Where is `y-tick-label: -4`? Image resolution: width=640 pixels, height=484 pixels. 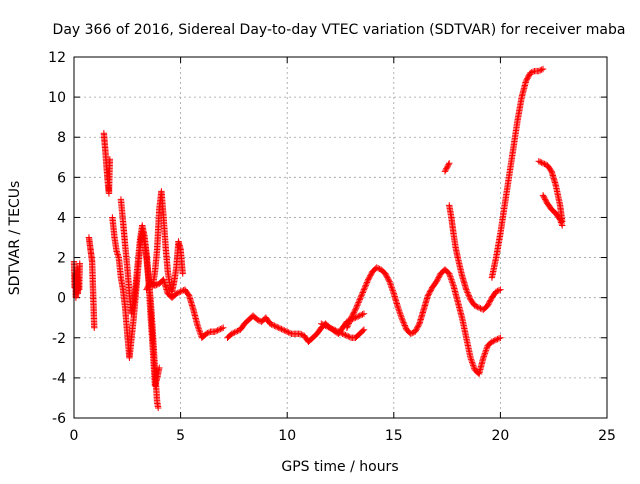
y-tick-label: -4 is located at coordinates (59, 379).